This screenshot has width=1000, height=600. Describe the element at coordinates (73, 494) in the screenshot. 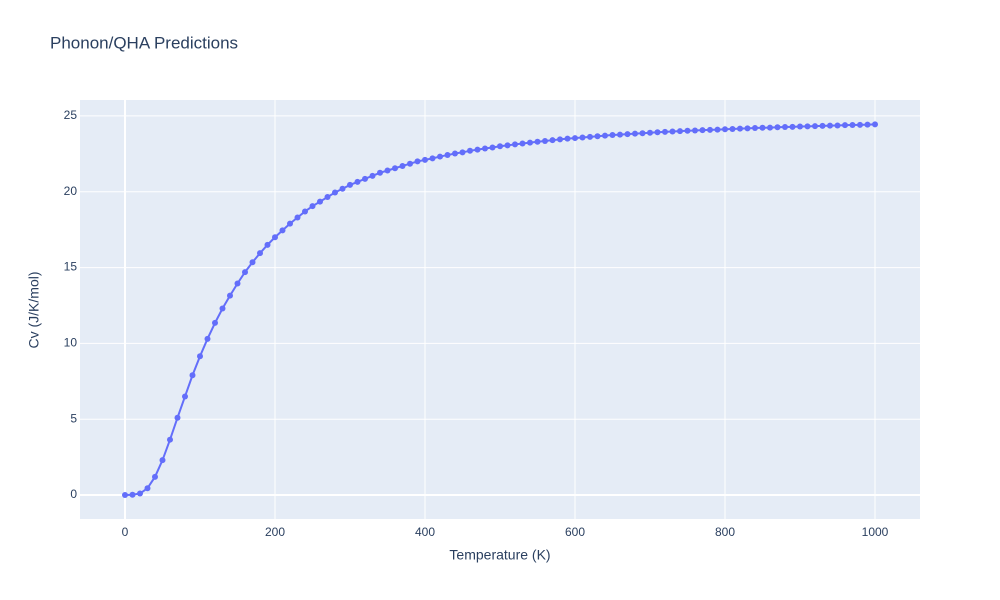

I see `y-tick-label: 0` at that location.